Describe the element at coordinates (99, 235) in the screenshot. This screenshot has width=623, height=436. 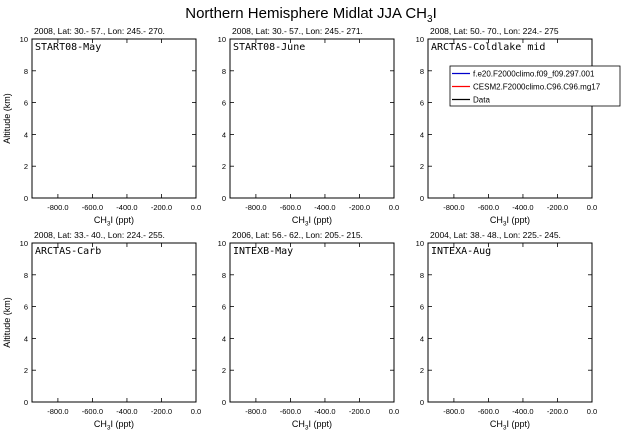
I see `panel-header: 2008, Lat: 33.- 40., Lon: 224.- 255.` at that location.